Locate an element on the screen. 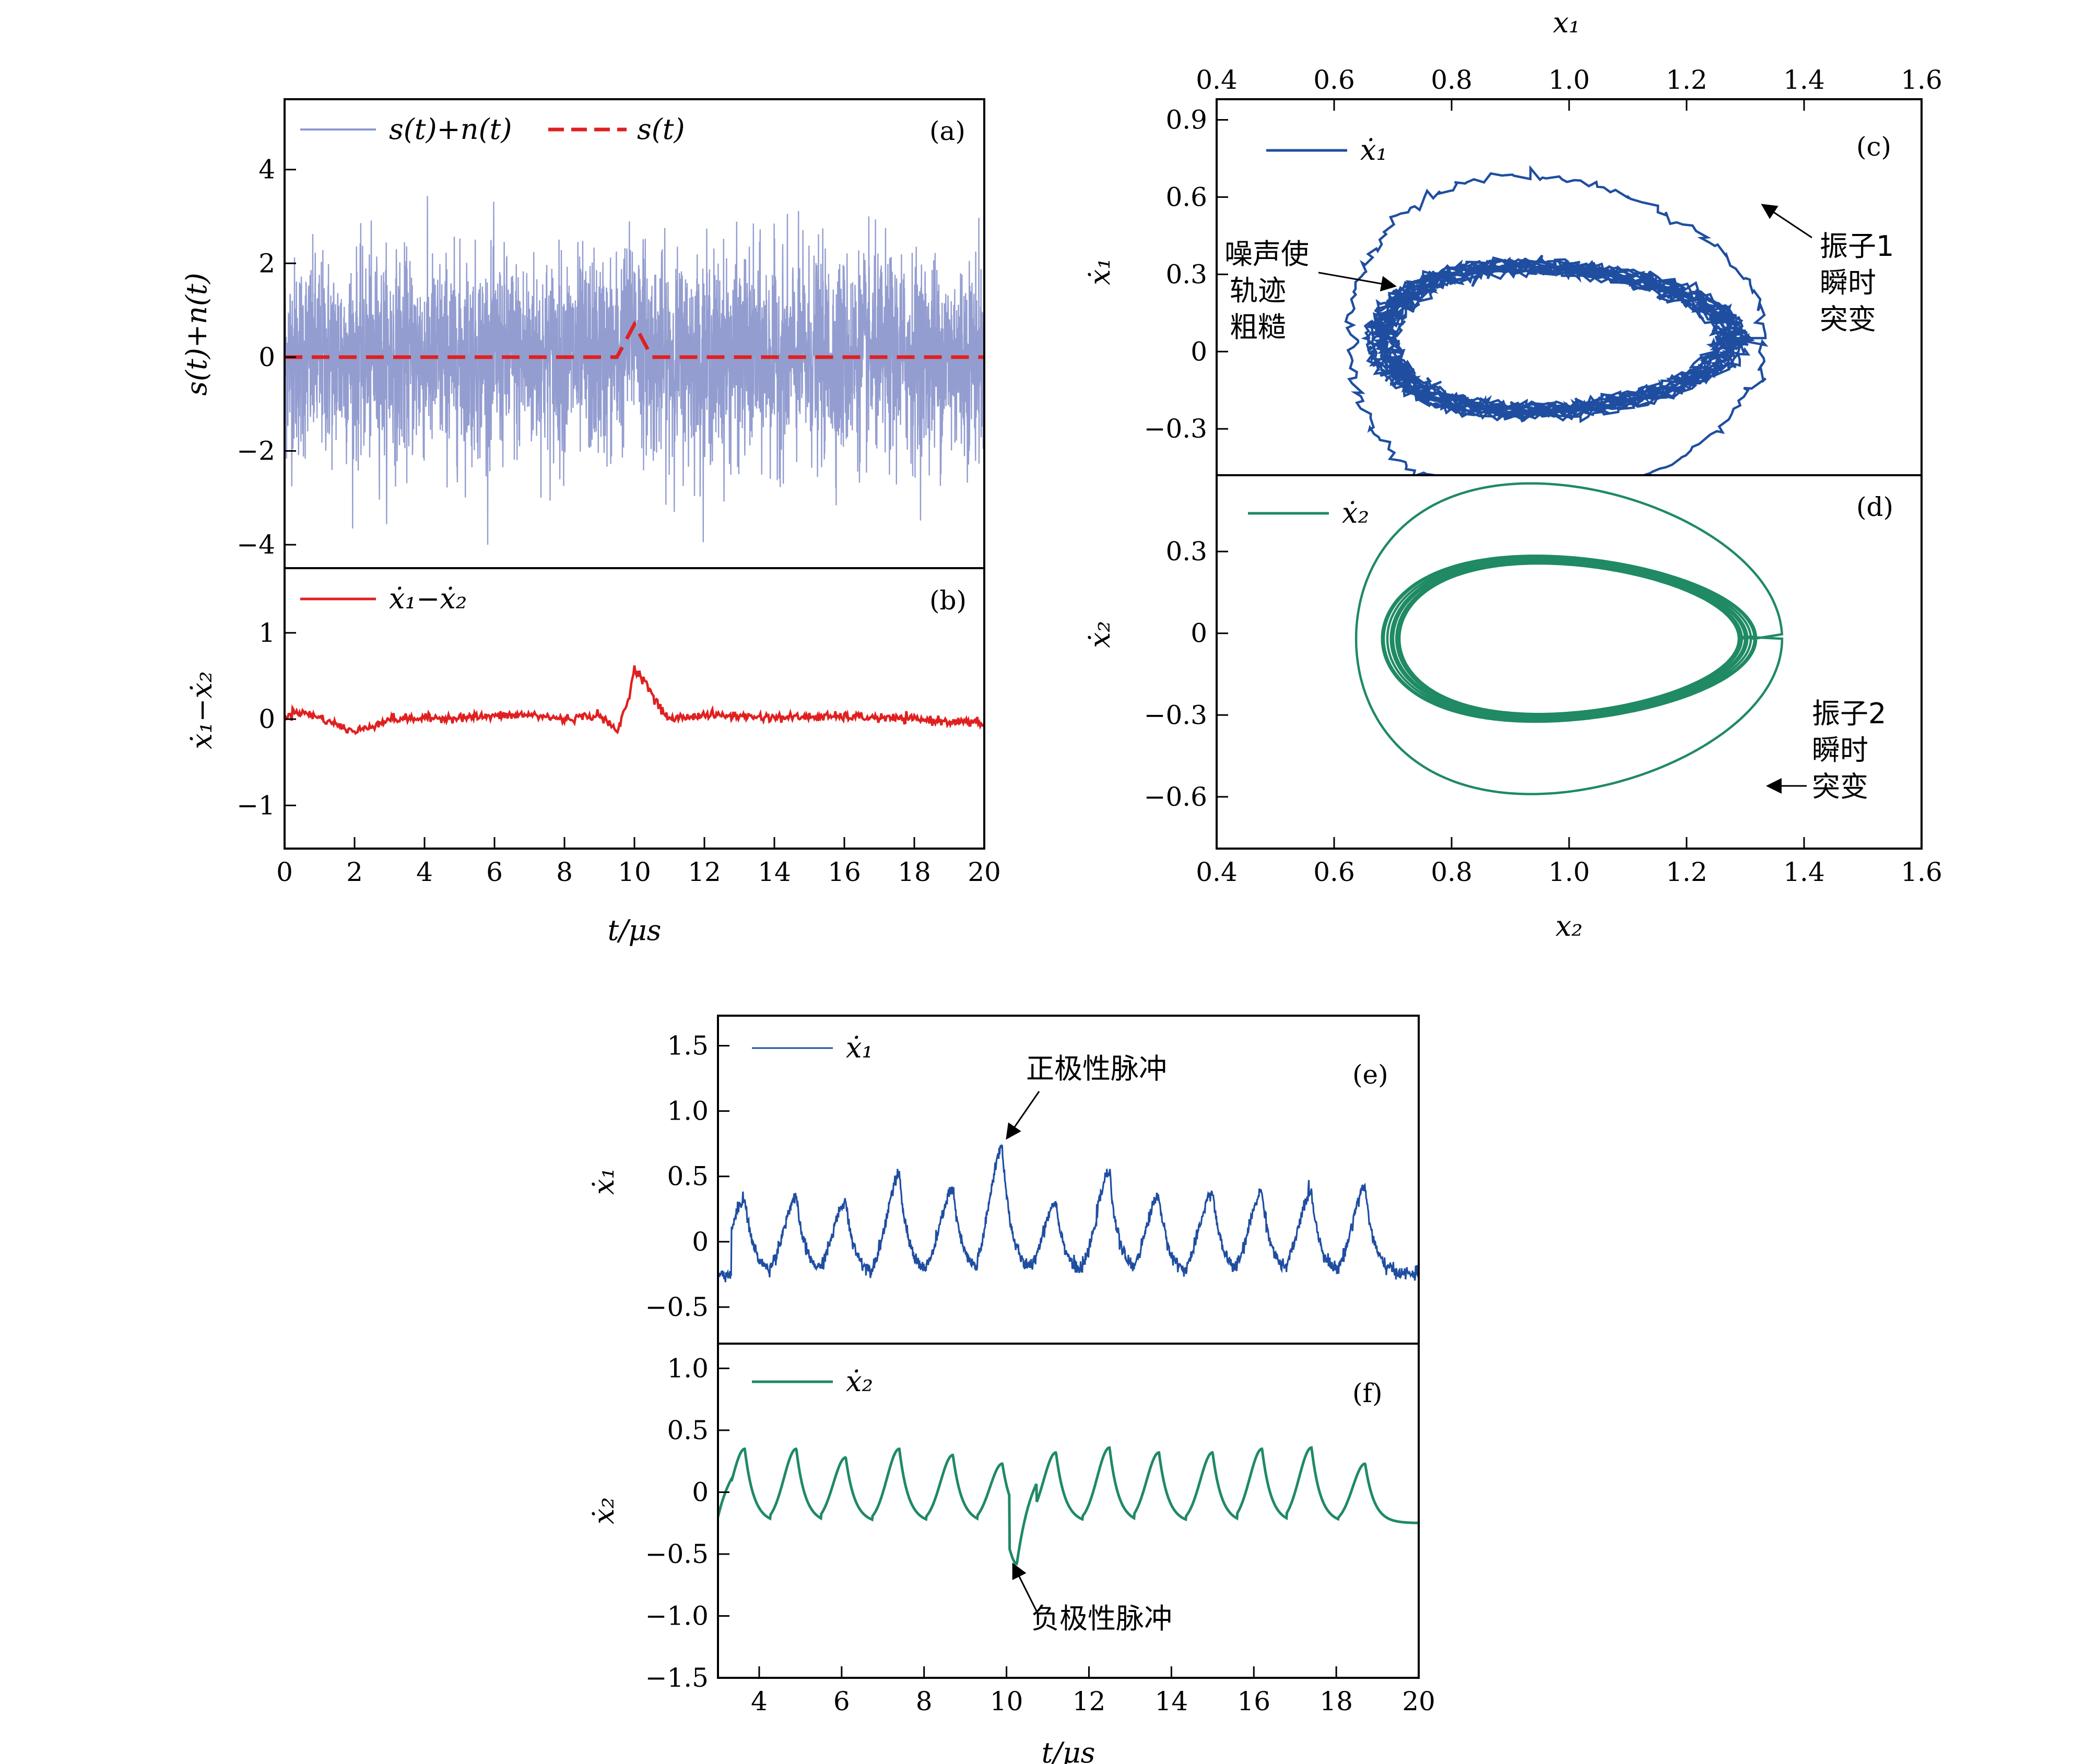 The height and width of the screenshot is (1764, 2097). panel-a: −4 −2 0 2 4 s(t)+n(t) s(t) (a) s(t)+n(t) is located at coordinates (583, 333).